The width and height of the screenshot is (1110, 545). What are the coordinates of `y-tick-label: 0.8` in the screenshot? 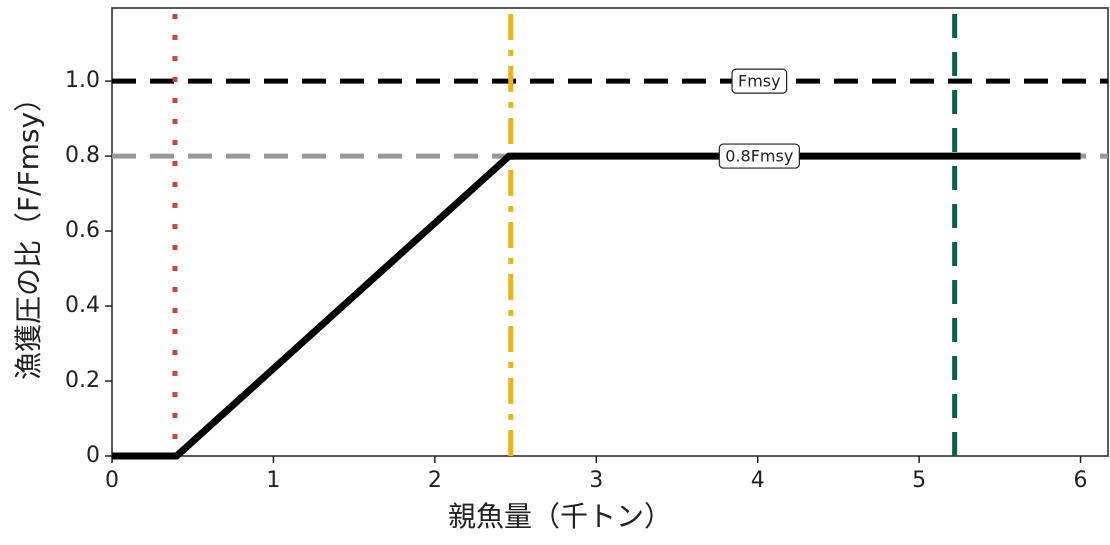 It's located at (82, 155).